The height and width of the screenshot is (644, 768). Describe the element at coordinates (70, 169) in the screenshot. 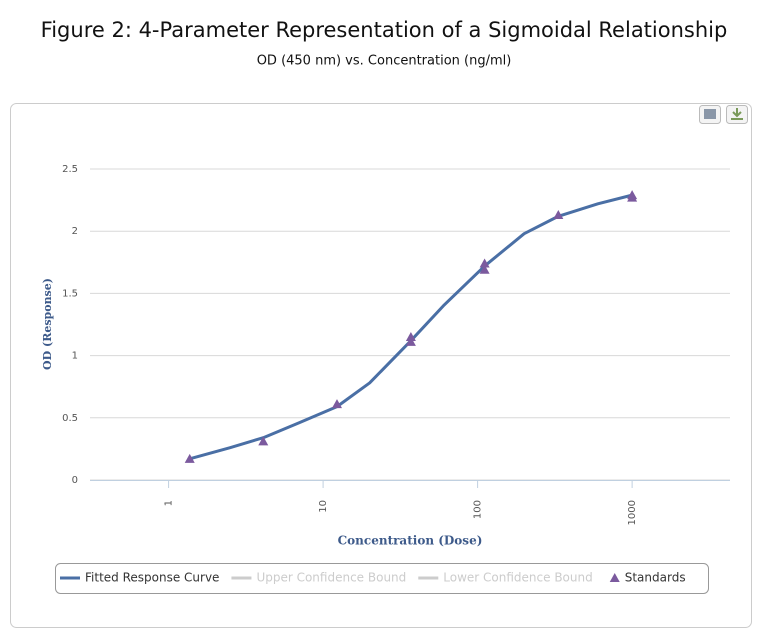

I see `y-tick-label: 2.5` at that location.